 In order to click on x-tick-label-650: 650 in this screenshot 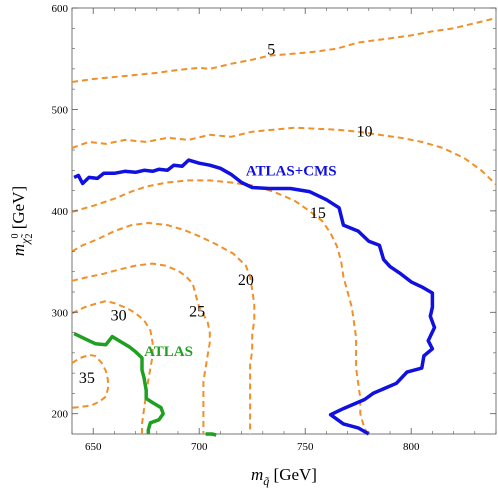, I will do `click(93, 447)`.